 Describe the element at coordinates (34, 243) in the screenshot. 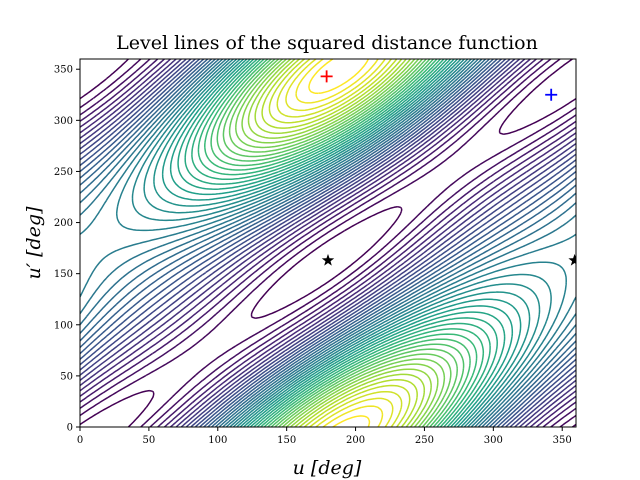

I see `y-axis-label: u′ [deg]` at that location.